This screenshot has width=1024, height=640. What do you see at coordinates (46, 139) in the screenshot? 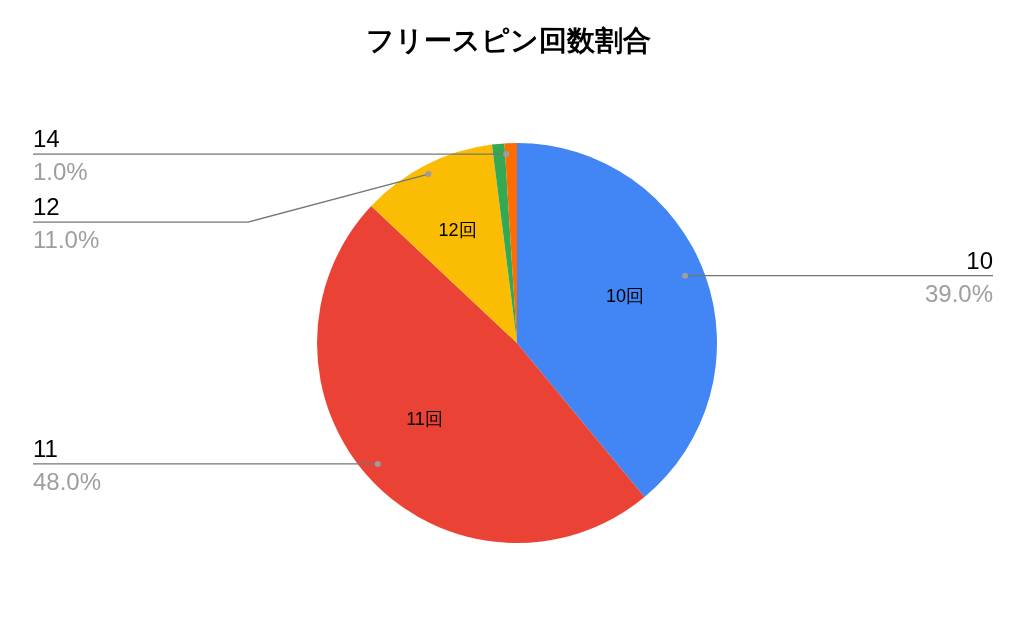
I see `slice-label: 14` at bounding box center [46, 139].